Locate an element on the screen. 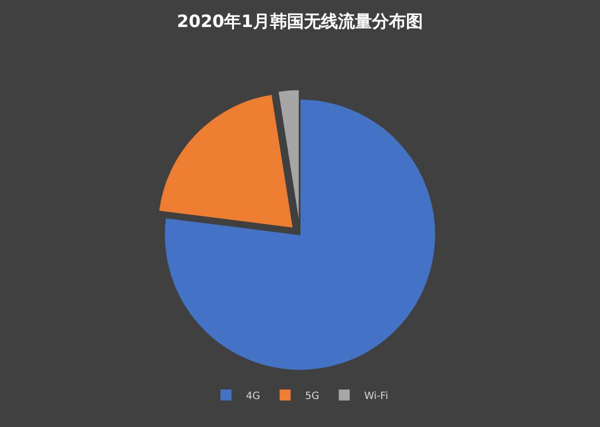 This screenshot has width=600, height=427. legend-label: Wi-Fi is located at coordinates (376, 396).